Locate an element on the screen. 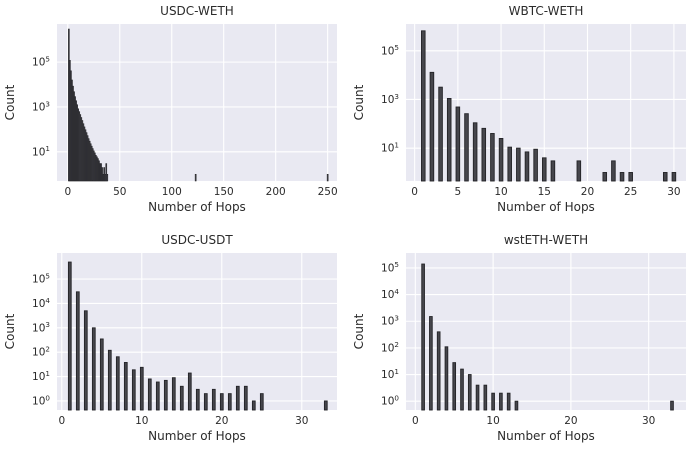  x-tick-label: 15 is located at coordinates (544, 192).